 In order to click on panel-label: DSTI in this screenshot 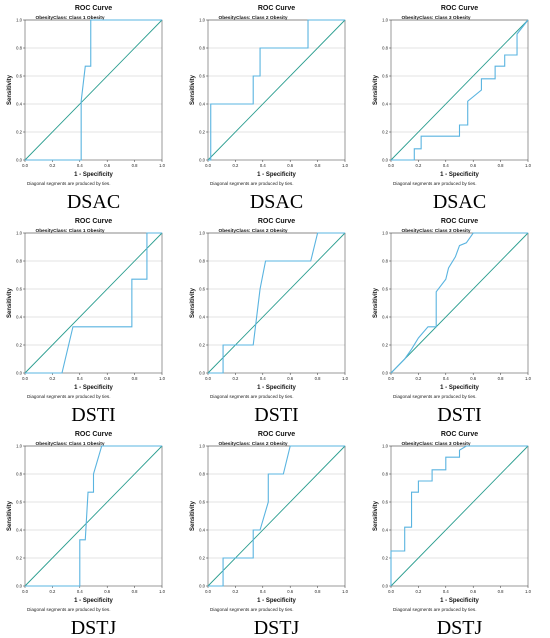, I will do `click(459, 415)`.